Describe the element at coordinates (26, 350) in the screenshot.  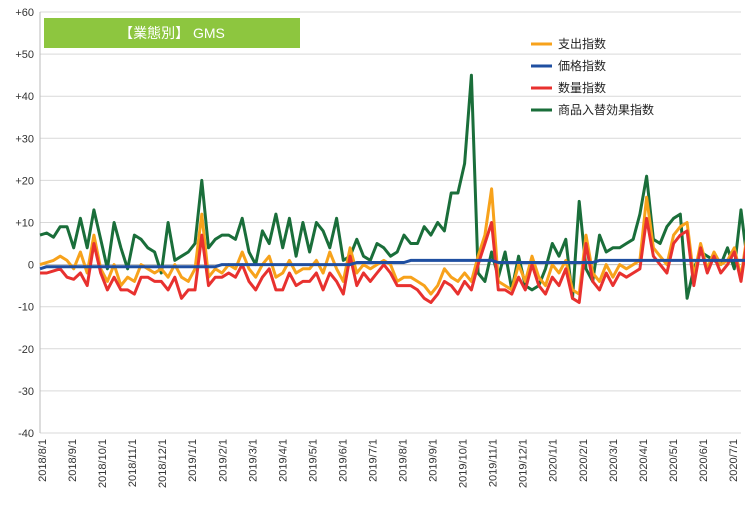
I see `y-tick-label: -20` at that location.